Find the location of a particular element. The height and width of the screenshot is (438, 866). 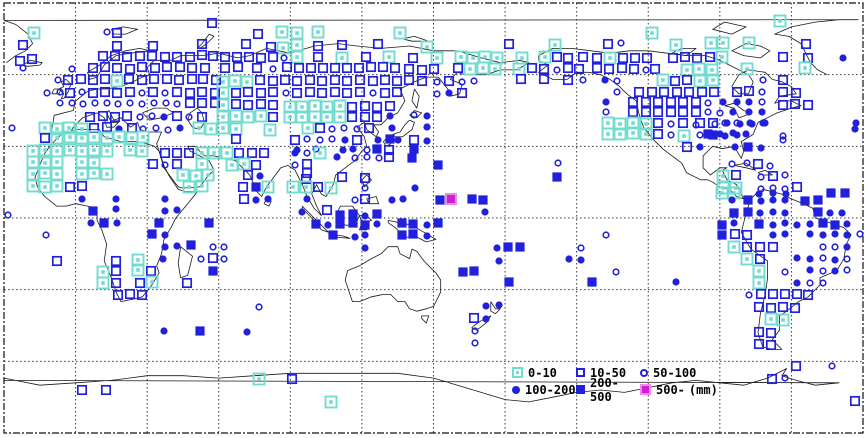

legend-label: 0-10 is located at coordinates (542, 372).